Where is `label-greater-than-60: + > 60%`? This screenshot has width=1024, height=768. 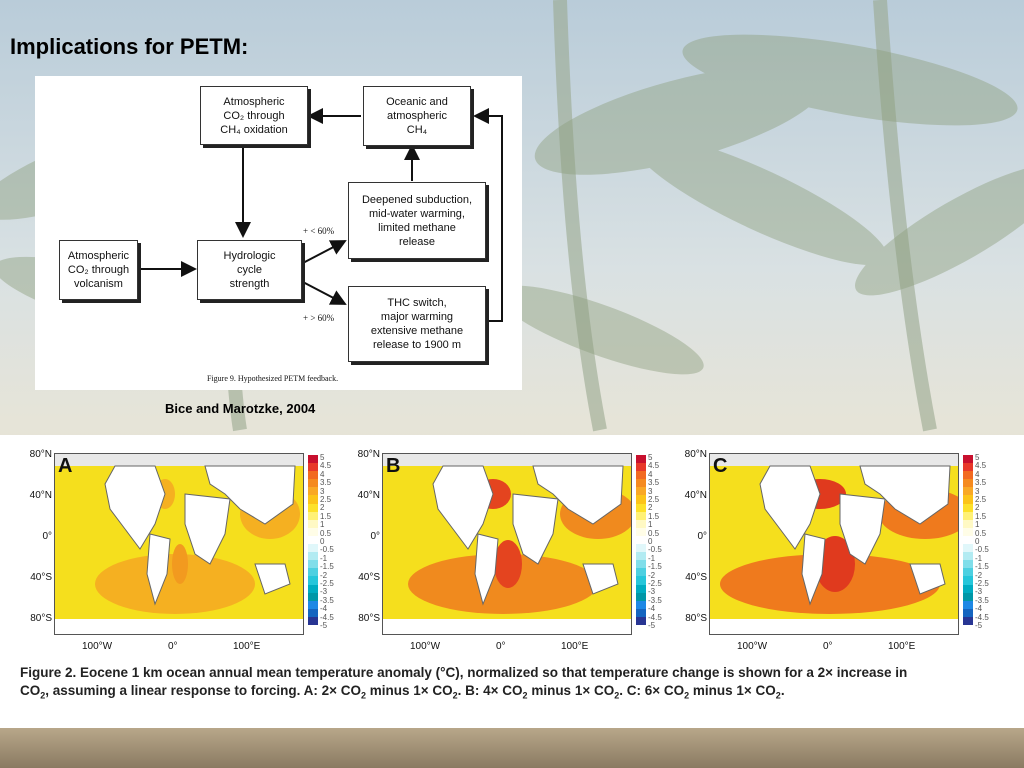
label-greater-than-60: + > 60% is located at coordinates (319, 318).